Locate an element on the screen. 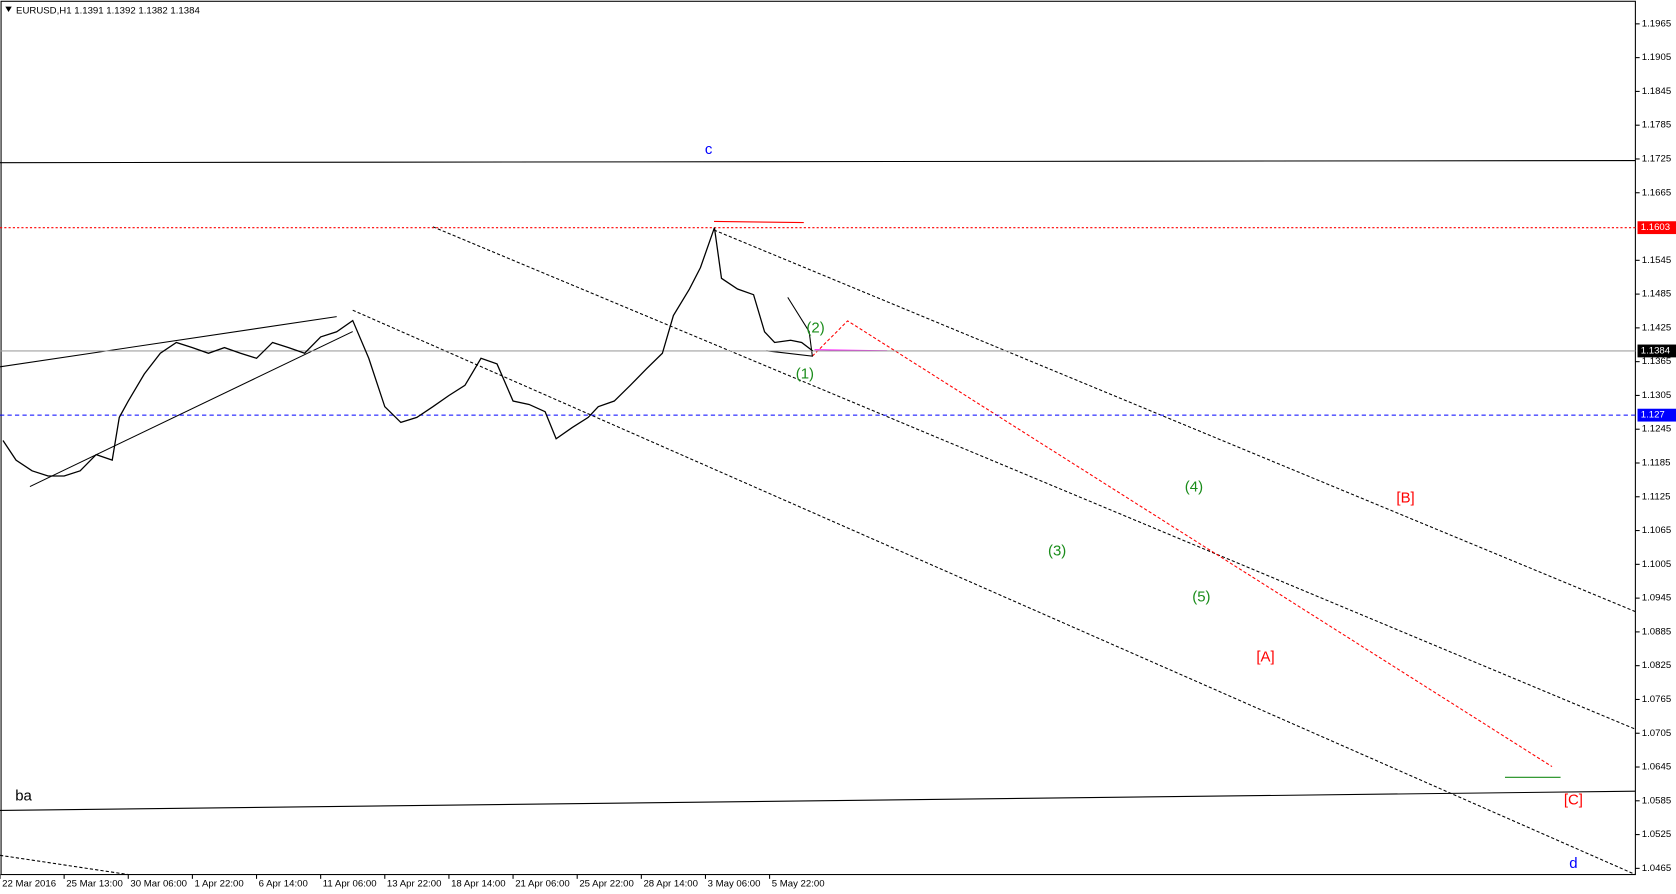 The image size is (1676, 894). x-tick-label: 18 Apr 14:00 is located at coordinates (478, 884).